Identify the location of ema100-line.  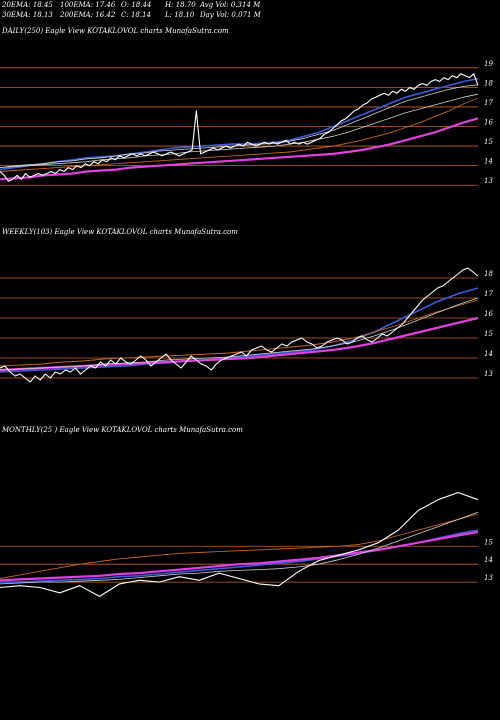
(239, 134).